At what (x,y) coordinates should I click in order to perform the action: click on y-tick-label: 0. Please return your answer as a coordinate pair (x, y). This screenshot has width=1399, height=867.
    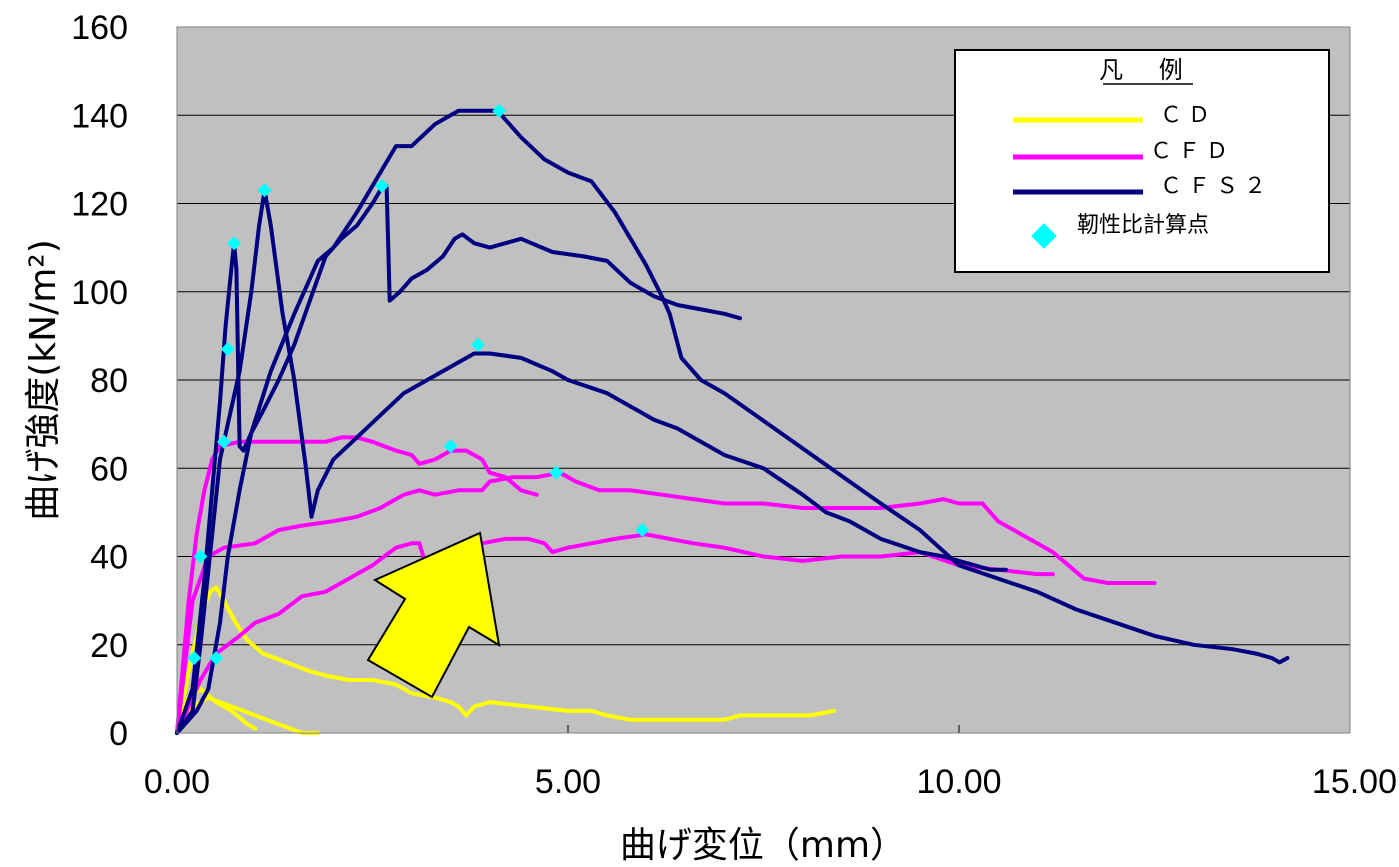
    Looking at the image, I should click on (118, 734).